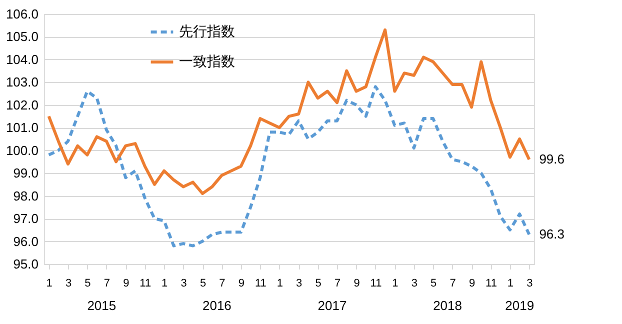 The height and width of the screenshot is (324, 622). Describe the element at coordinates (101, 305) in the screenshot. I see `text: 2015` at that location.